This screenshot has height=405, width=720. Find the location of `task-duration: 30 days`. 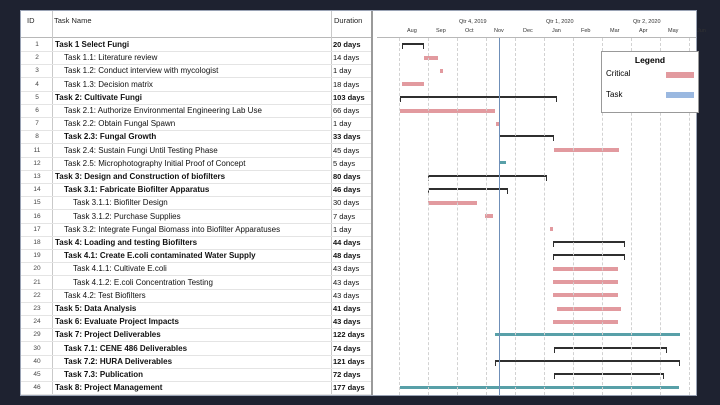

task-duration: 30 days is located at coordinates (346, 203).